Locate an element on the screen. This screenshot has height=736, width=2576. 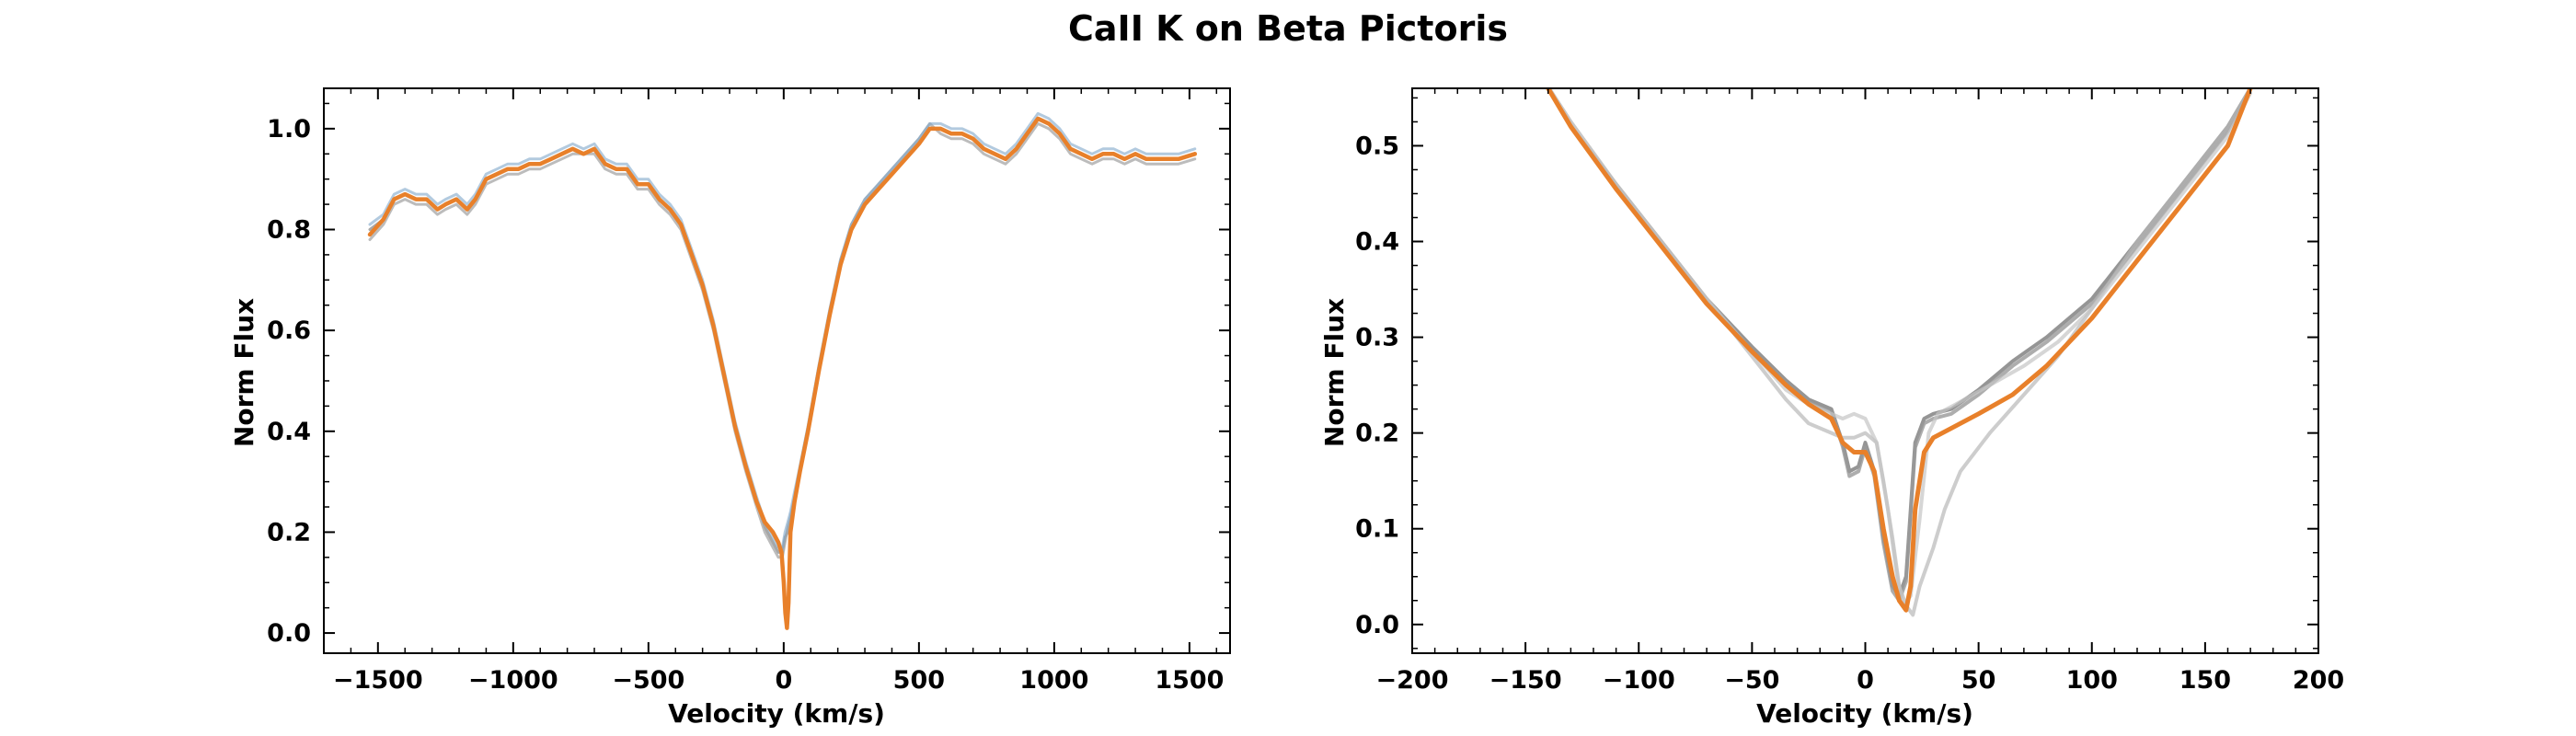
right-y-axis-label: Norm Flux is located at coordinates (1334, 372).